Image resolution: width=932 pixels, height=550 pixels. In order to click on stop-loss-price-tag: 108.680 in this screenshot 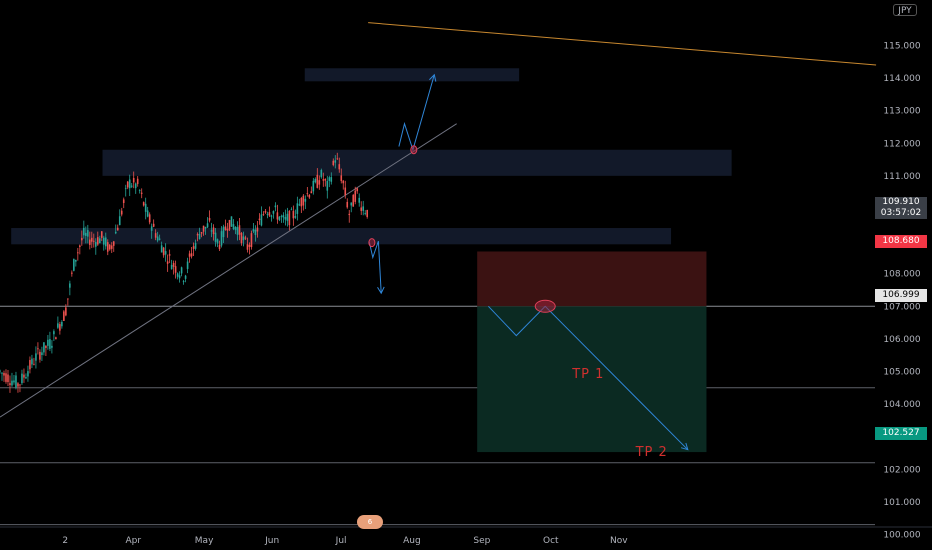, I will do `click(901, 241)`.